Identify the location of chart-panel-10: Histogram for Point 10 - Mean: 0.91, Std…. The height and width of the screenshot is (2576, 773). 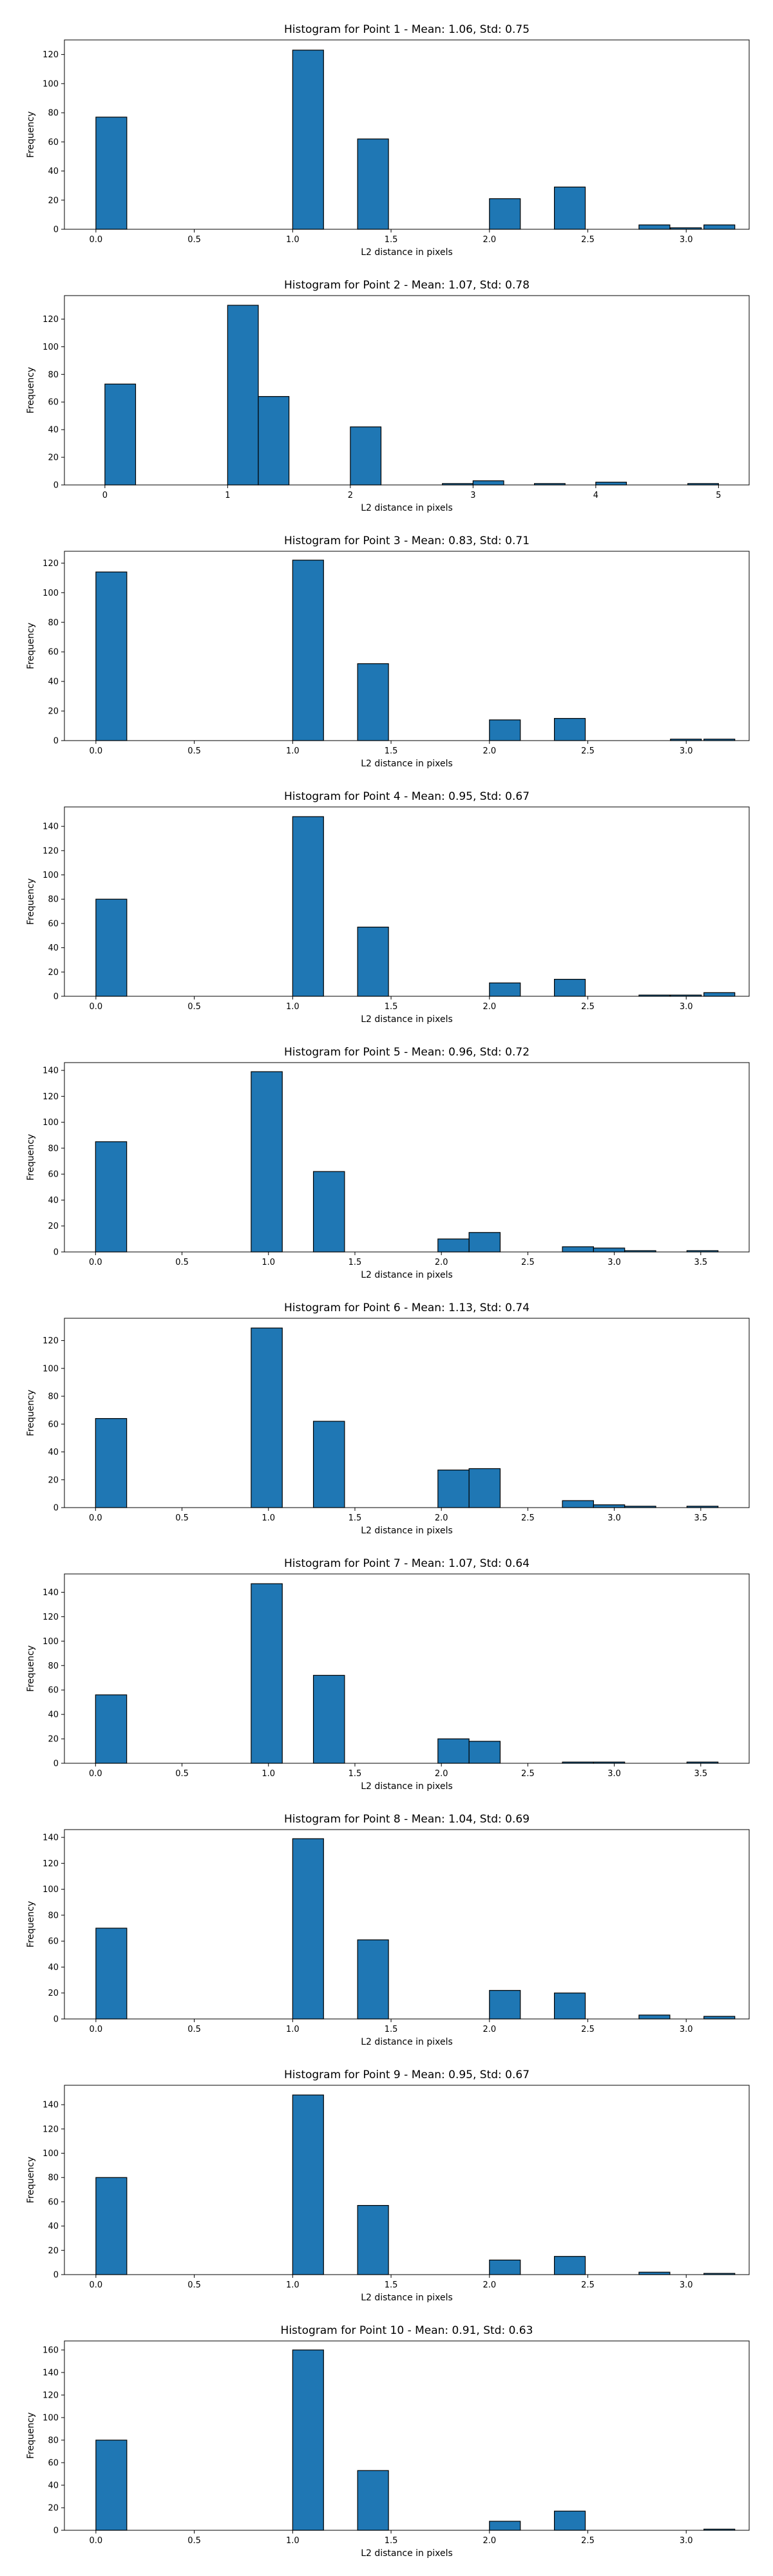
(388, 2441).